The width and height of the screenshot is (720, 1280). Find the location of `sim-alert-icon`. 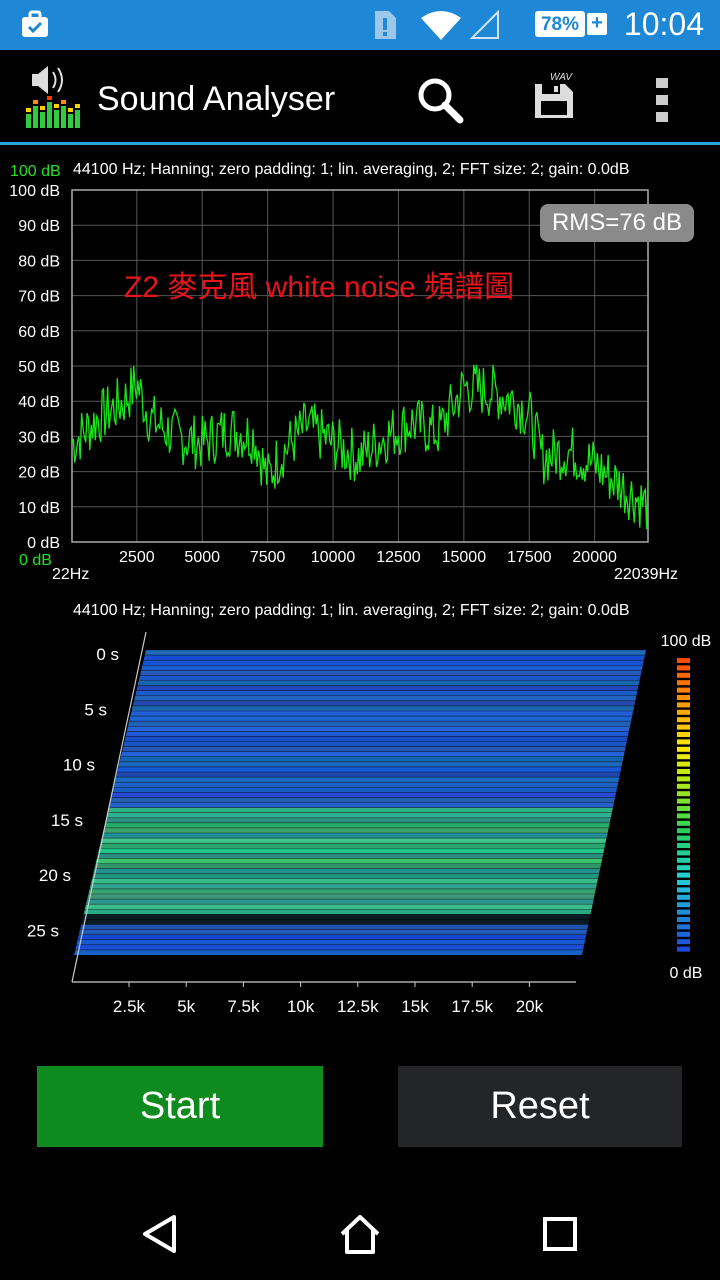

sim-alert-icon is located at coordinates (385, 25).